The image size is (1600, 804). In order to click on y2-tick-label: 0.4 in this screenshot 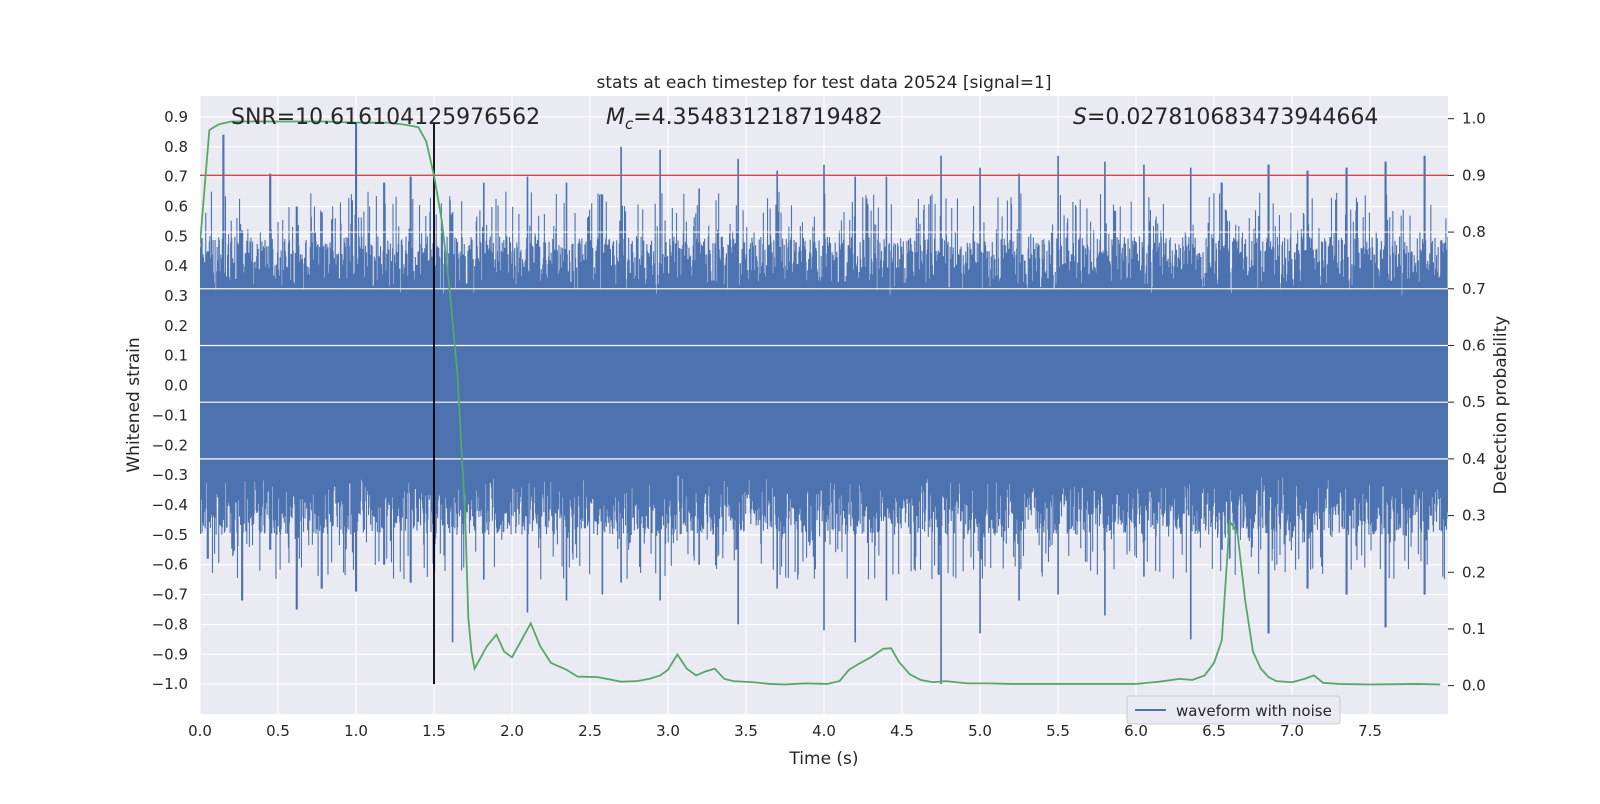, I will do `click(1474, 459)`.